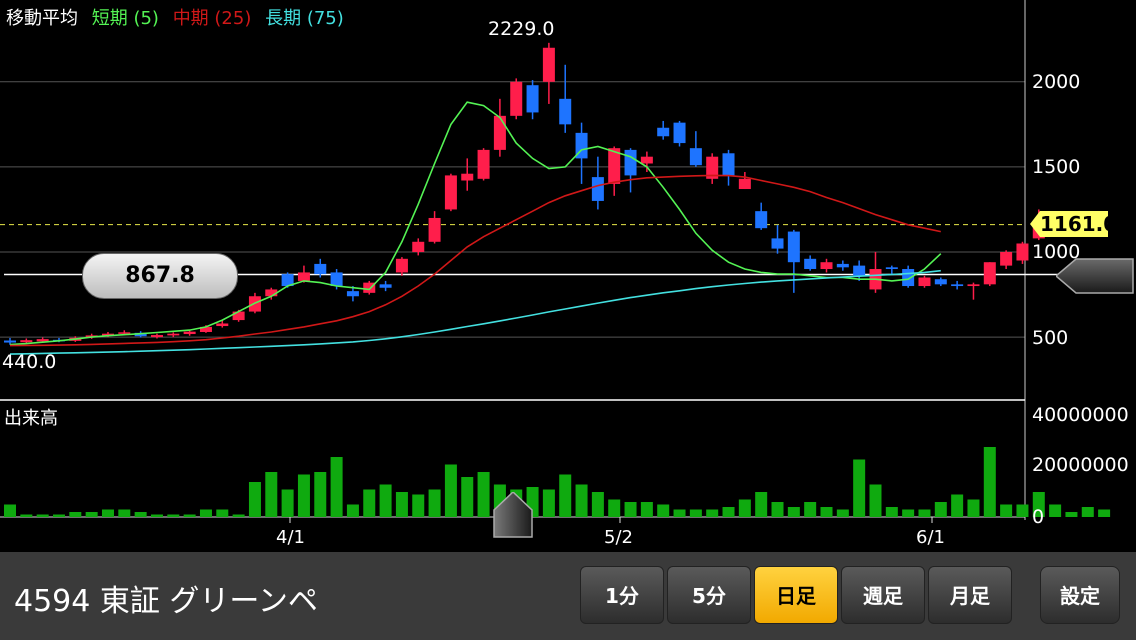  What do you see at coordinates (618, 537) in the screenshot?
I see `date-tick: 5/2` at bounding box center [618, 537].